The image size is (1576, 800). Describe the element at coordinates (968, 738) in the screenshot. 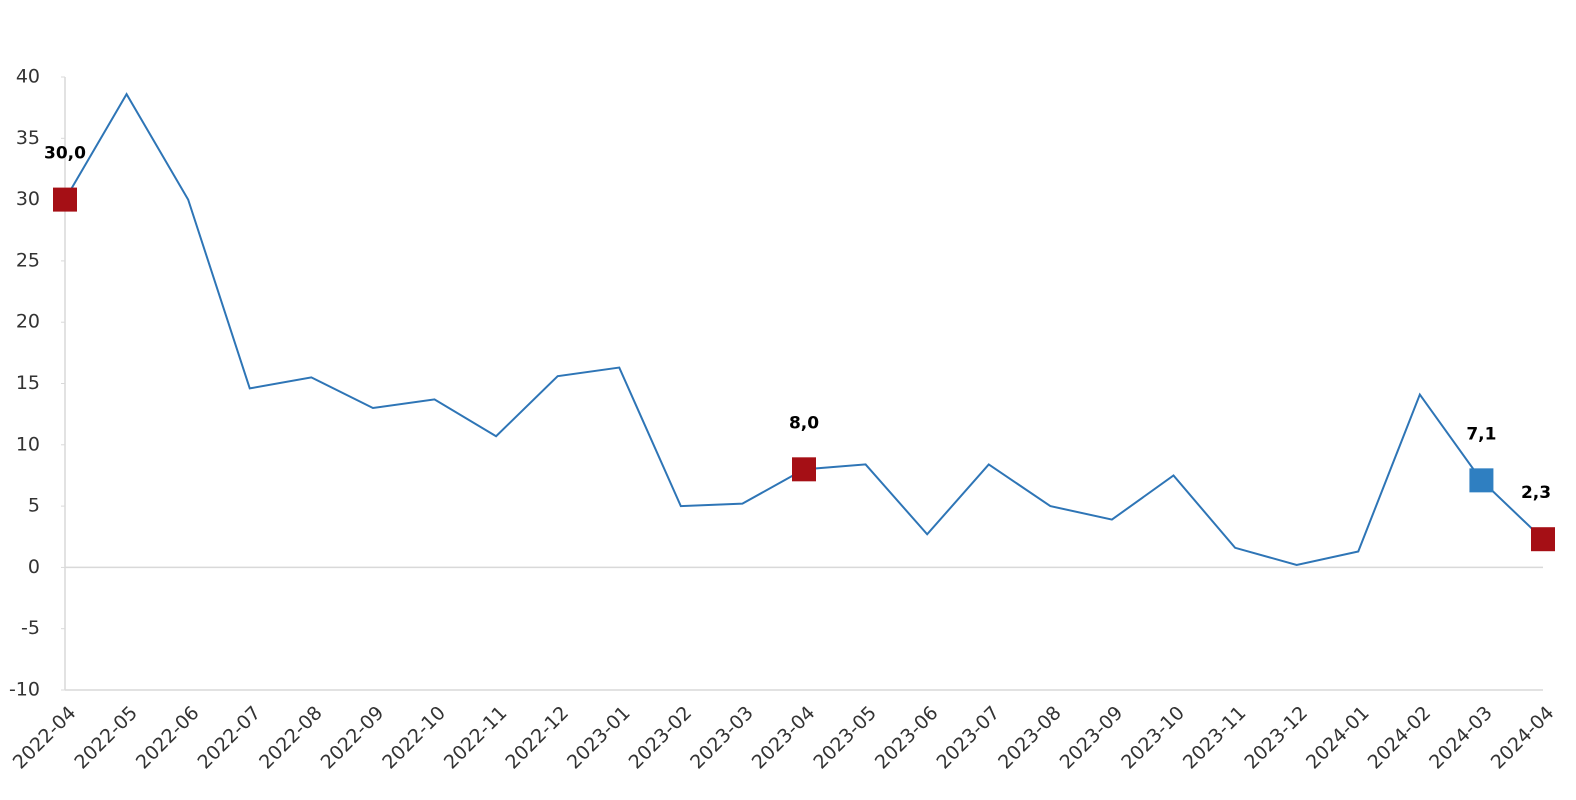

I see `x-tick-label: 2023-07` at that location.